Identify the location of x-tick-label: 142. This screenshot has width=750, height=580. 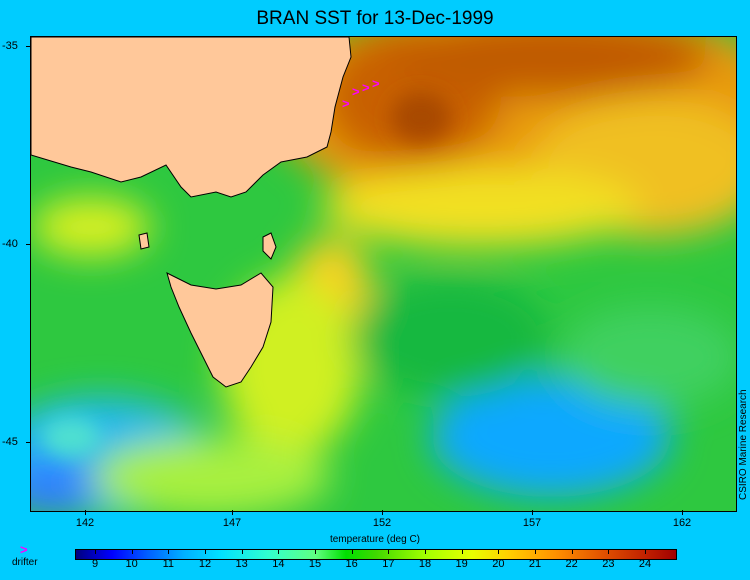
(85, 523).